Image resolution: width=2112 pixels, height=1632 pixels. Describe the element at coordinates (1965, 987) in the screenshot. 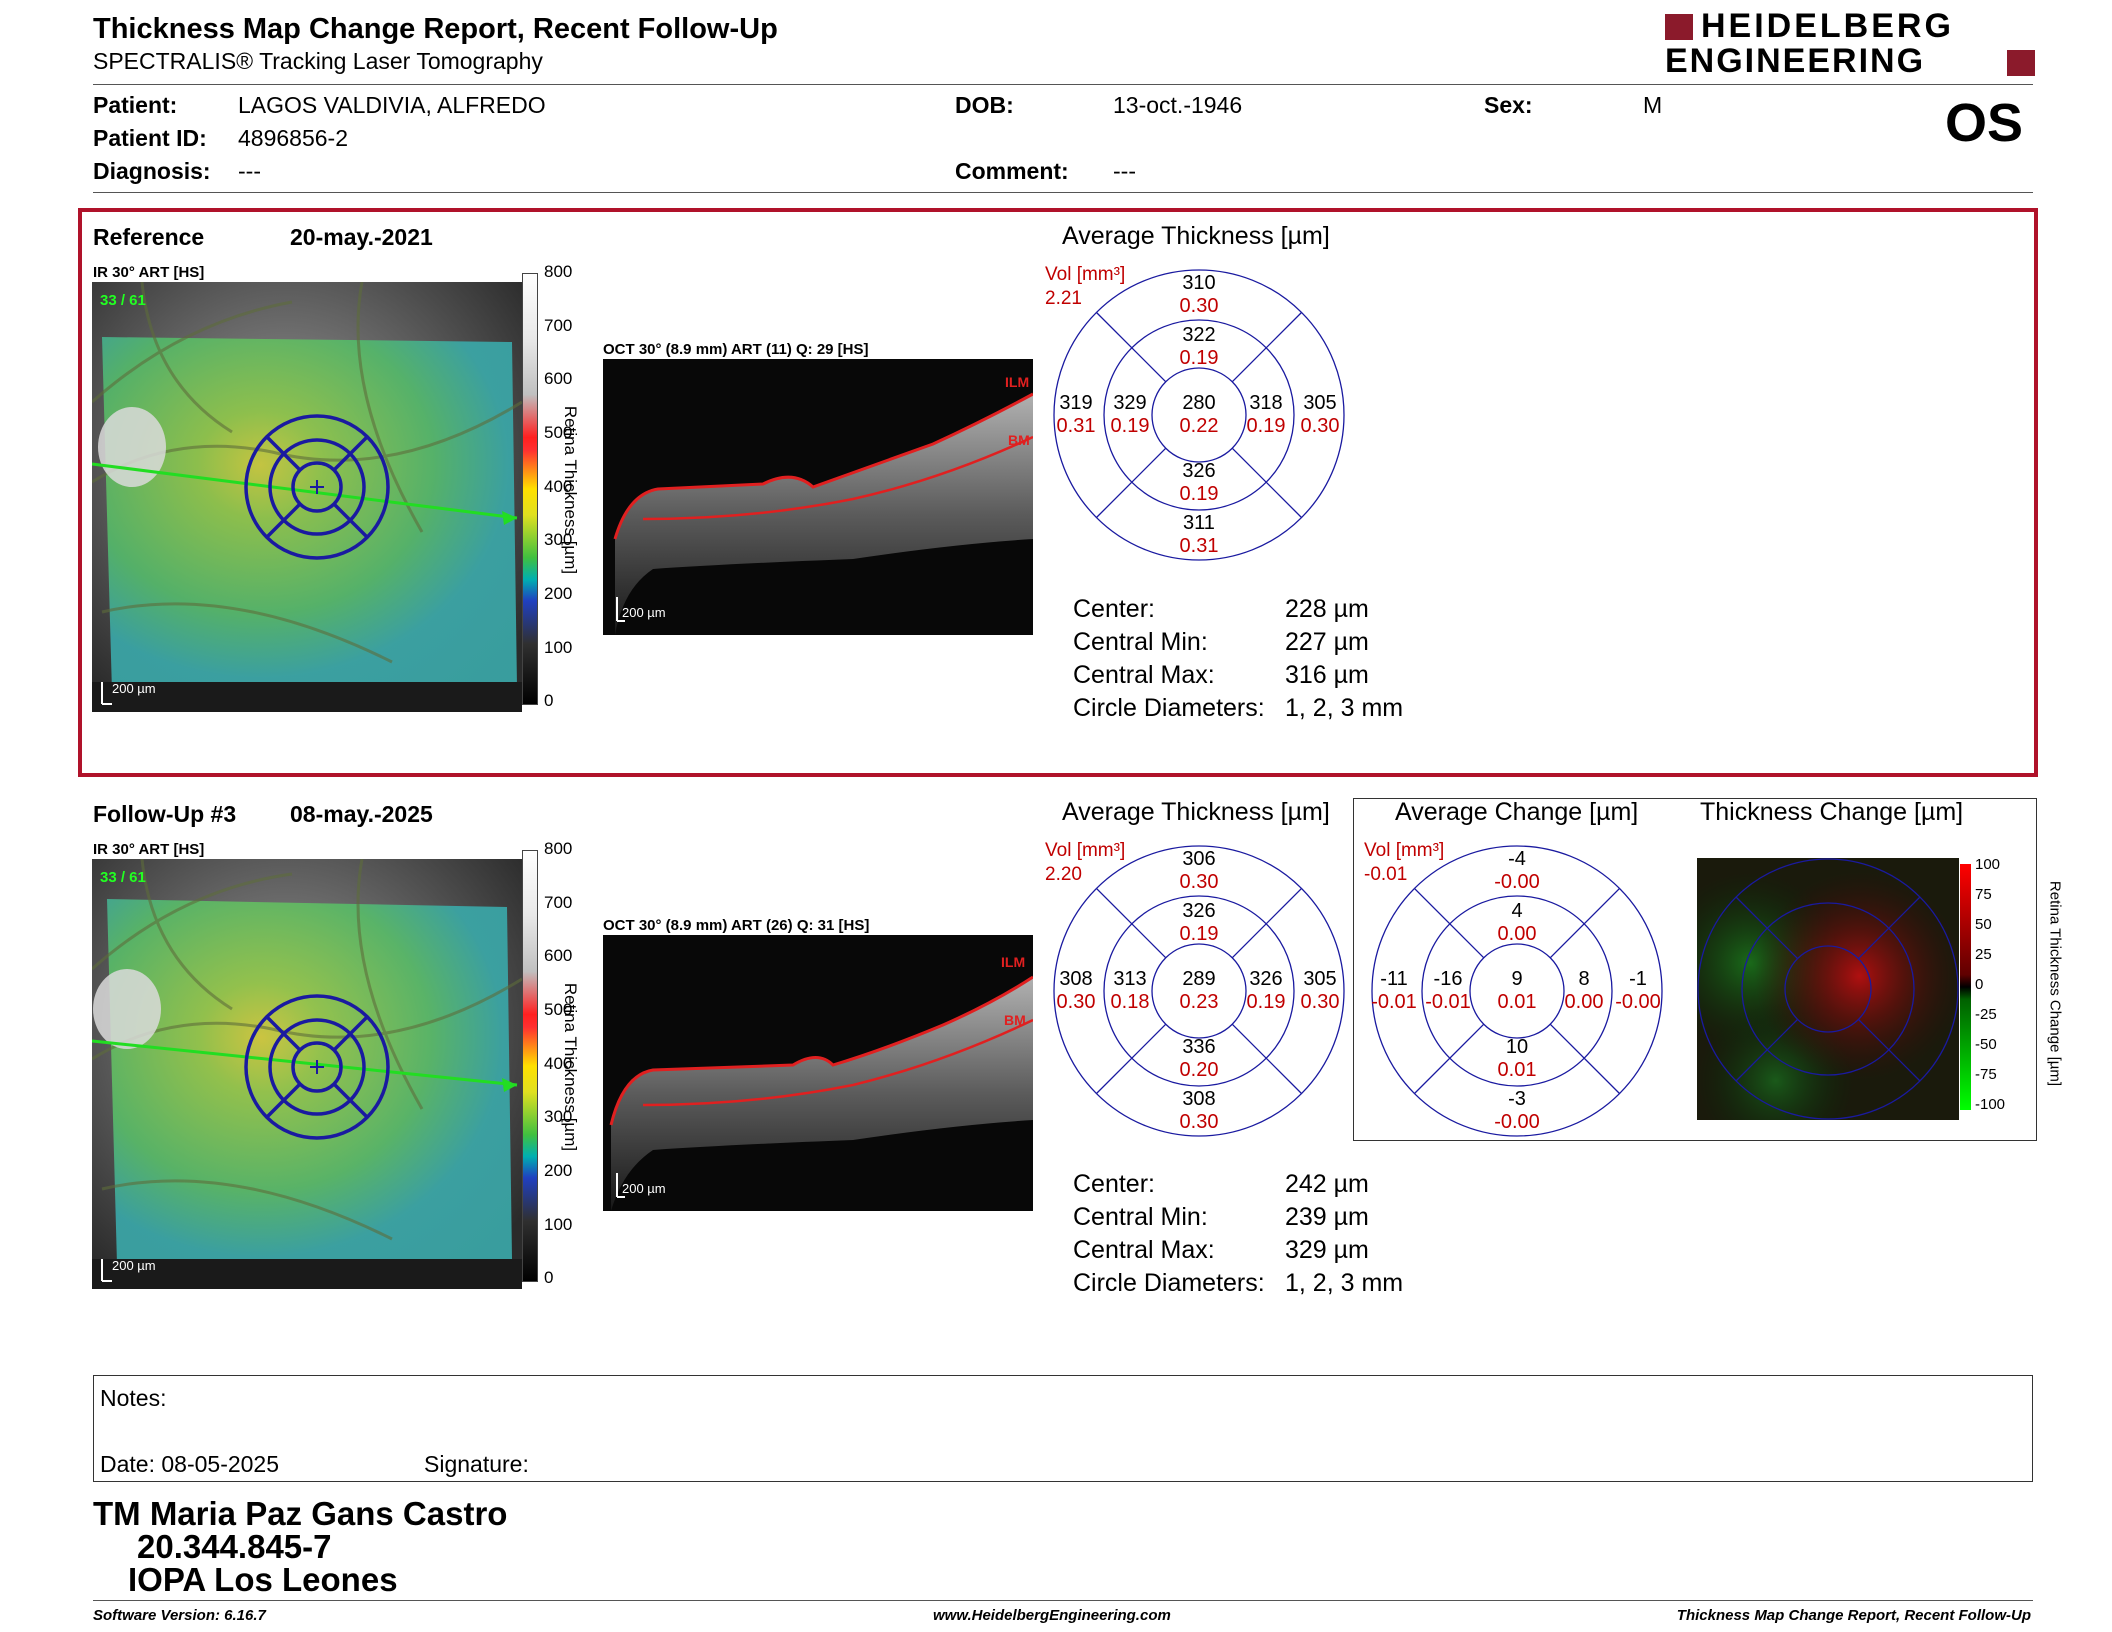

I see `change-colorbar` at that location.